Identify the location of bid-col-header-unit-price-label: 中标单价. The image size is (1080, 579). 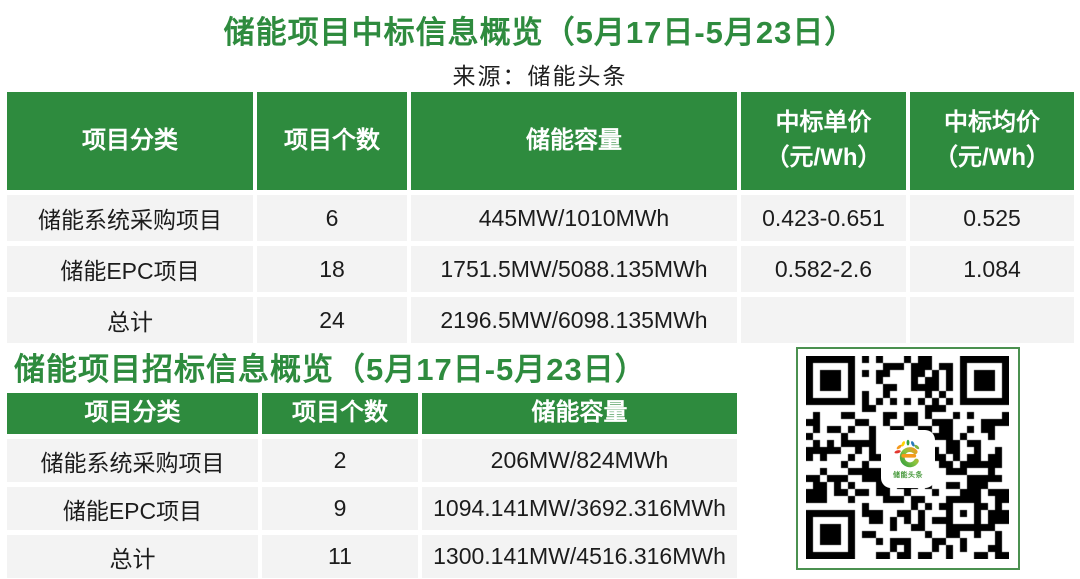
(823, 123).